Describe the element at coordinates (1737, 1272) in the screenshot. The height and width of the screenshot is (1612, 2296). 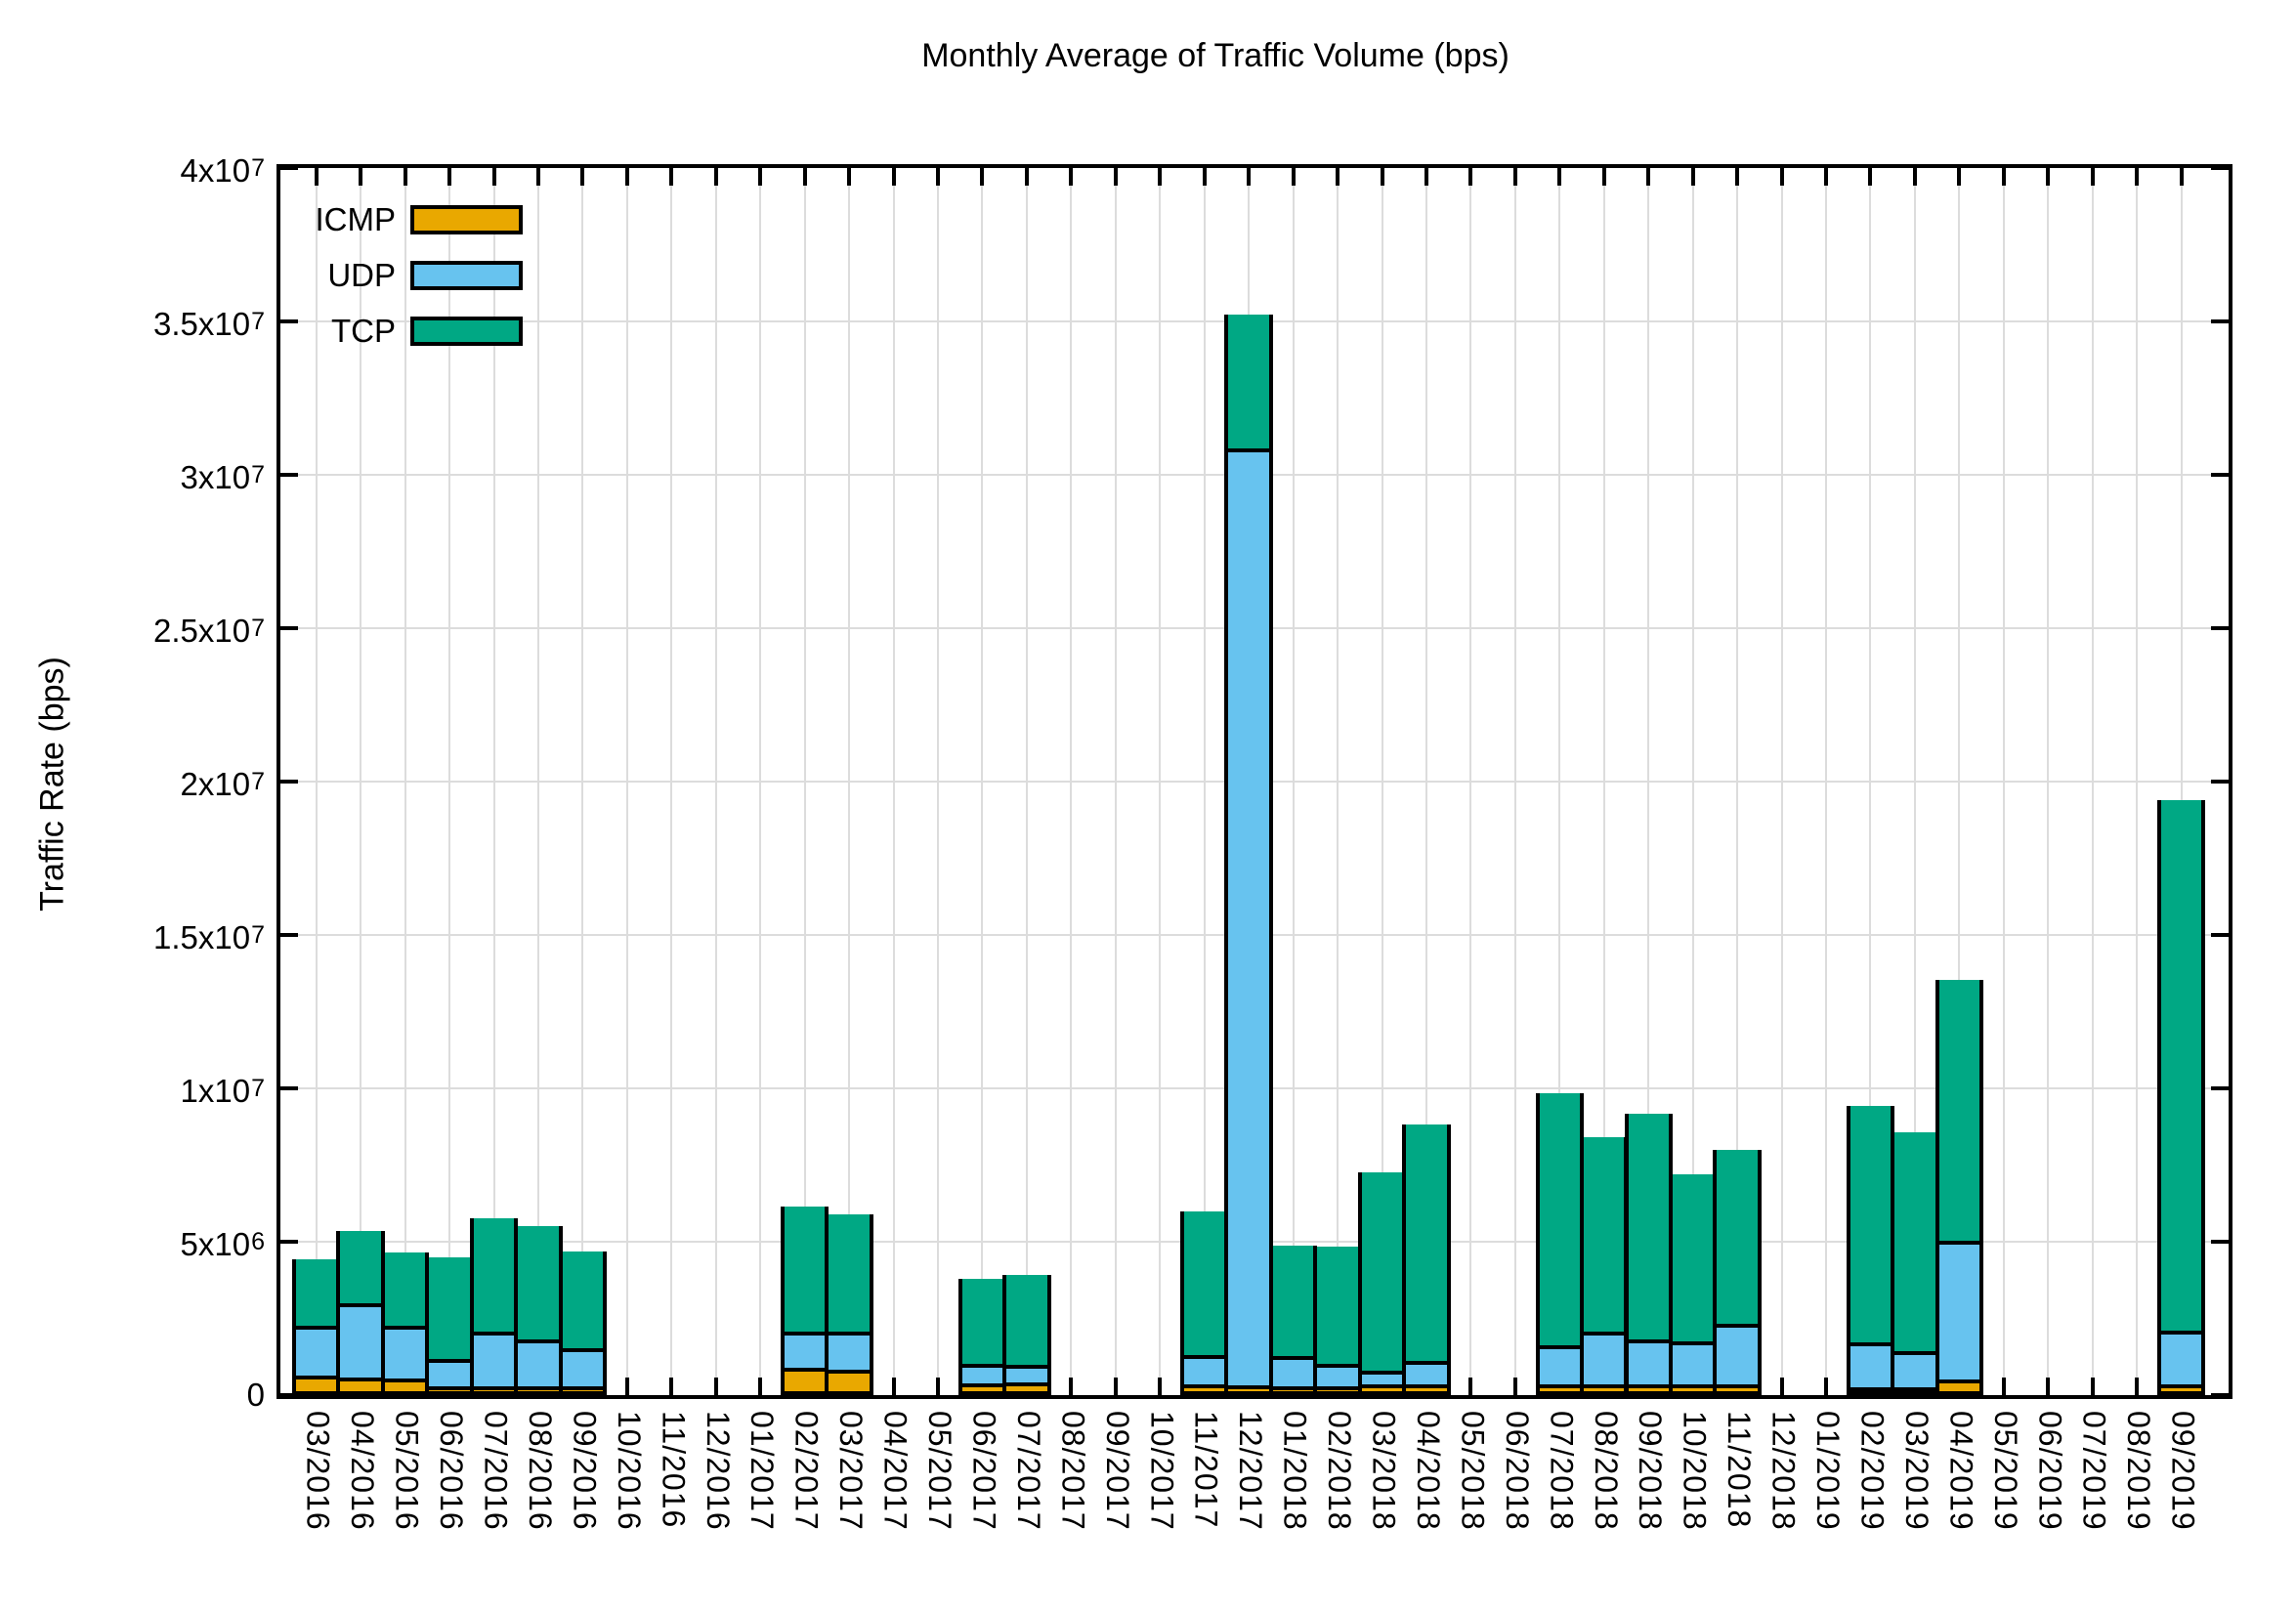
I see `bar-11/2018` at that location.